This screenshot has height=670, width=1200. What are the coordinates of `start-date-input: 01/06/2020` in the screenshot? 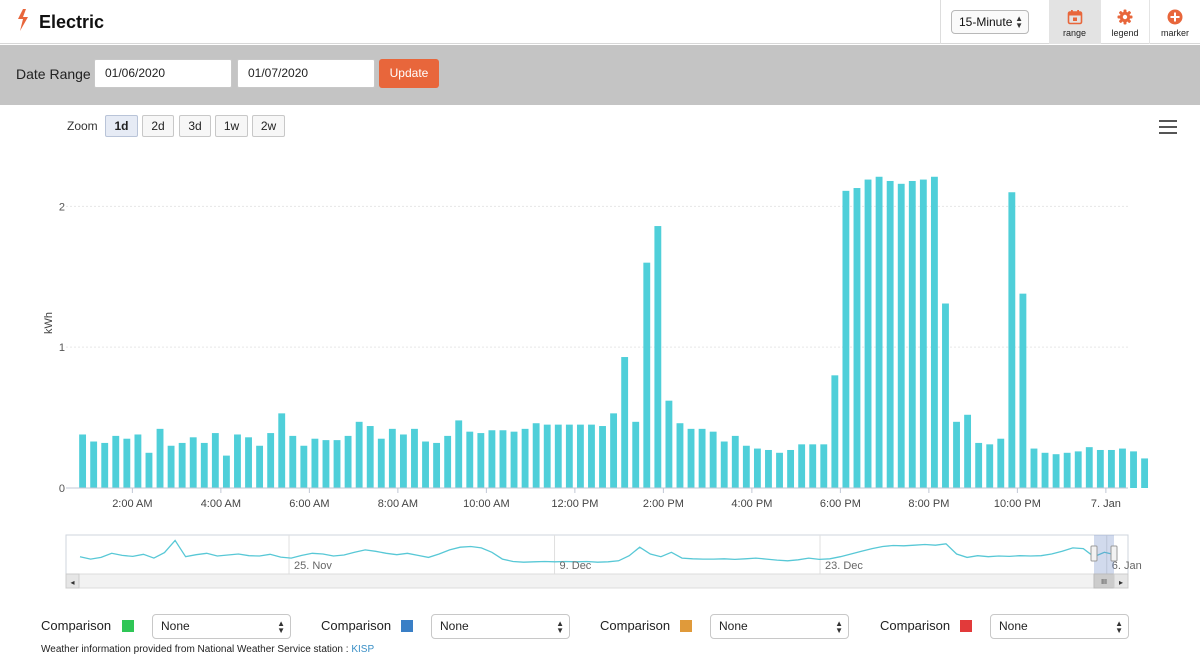 It's located at (163, 73).